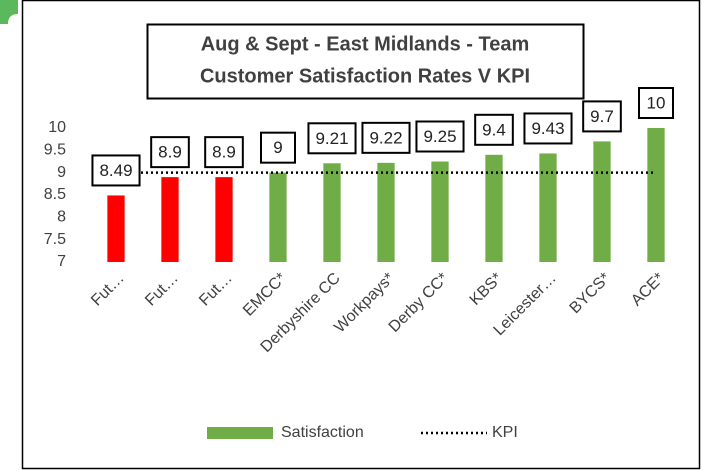 The image size is (702, 471). I want to click on data-label: 9.25, so click(439, 136).